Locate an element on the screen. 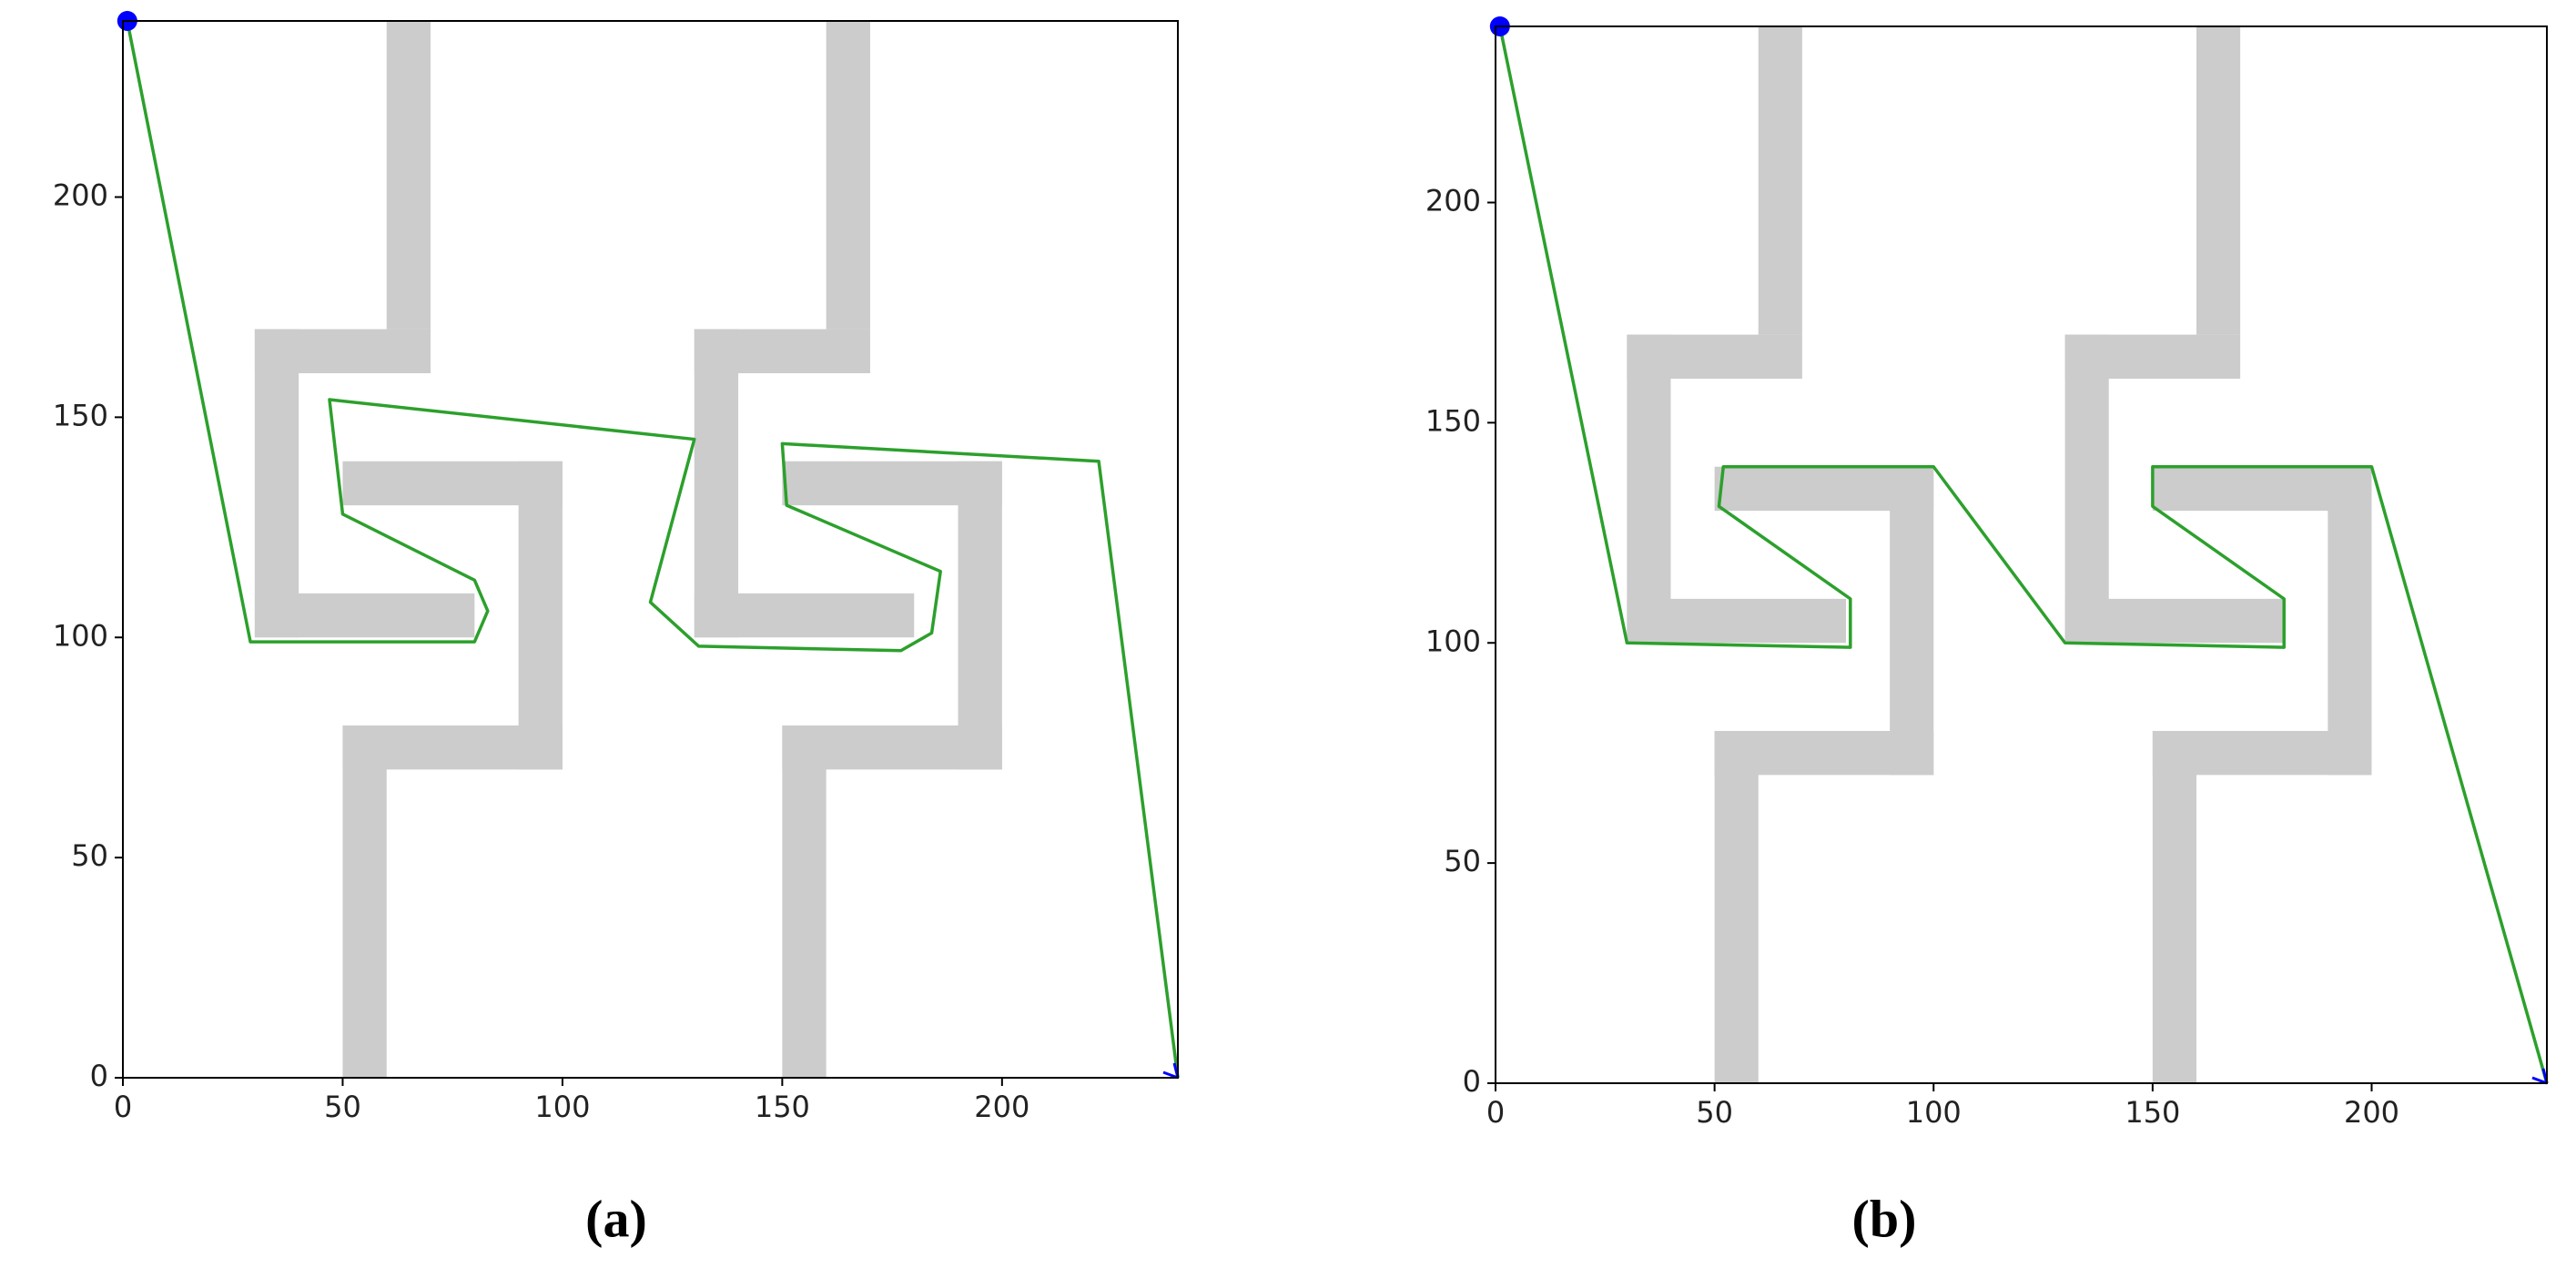 The image size is (2576, 1268). panel-caption: (b) is located at coordinates (1884, 1218).